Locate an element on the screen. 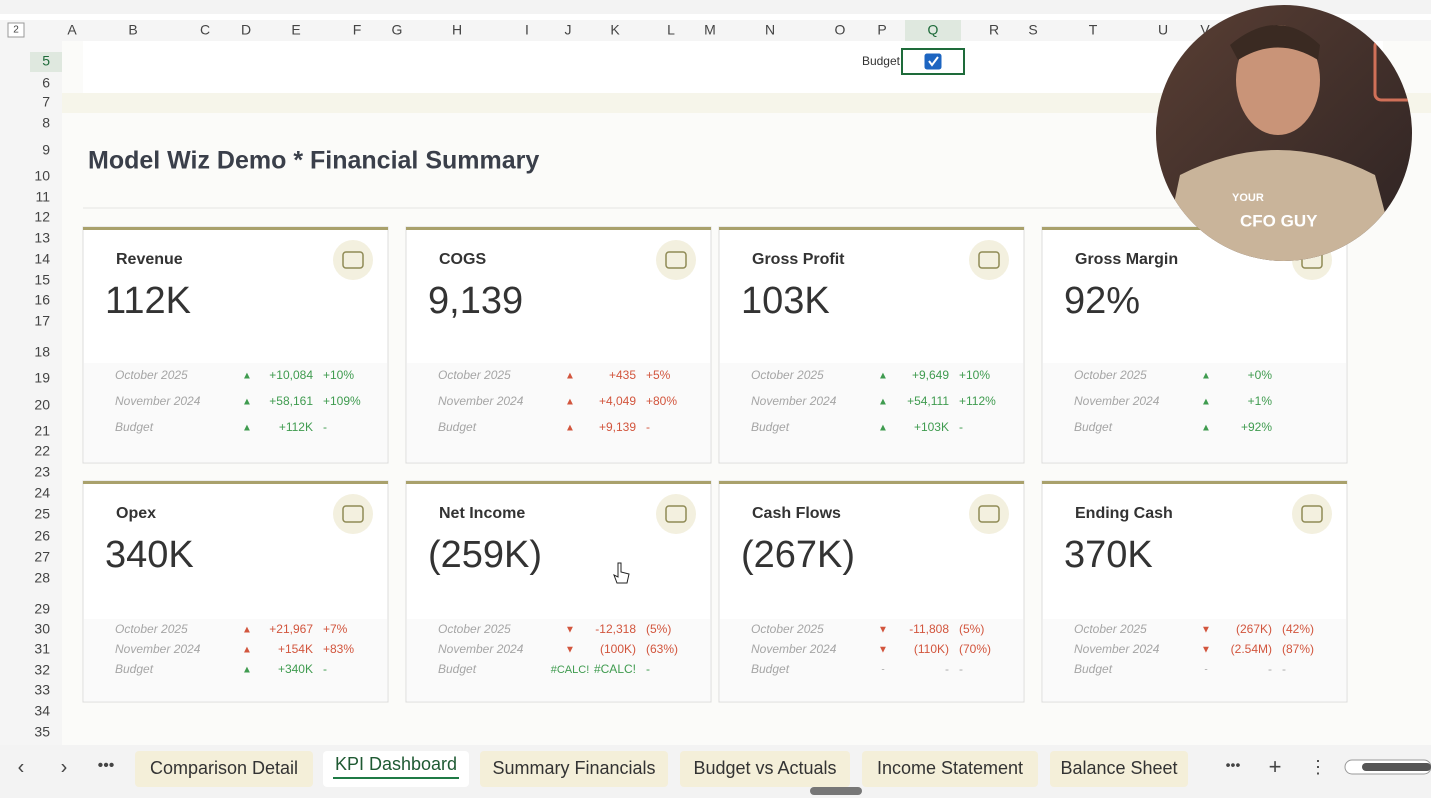 This screenshot has width=1431, height=803. row-header: 24 is located at coordinates (42, 493).